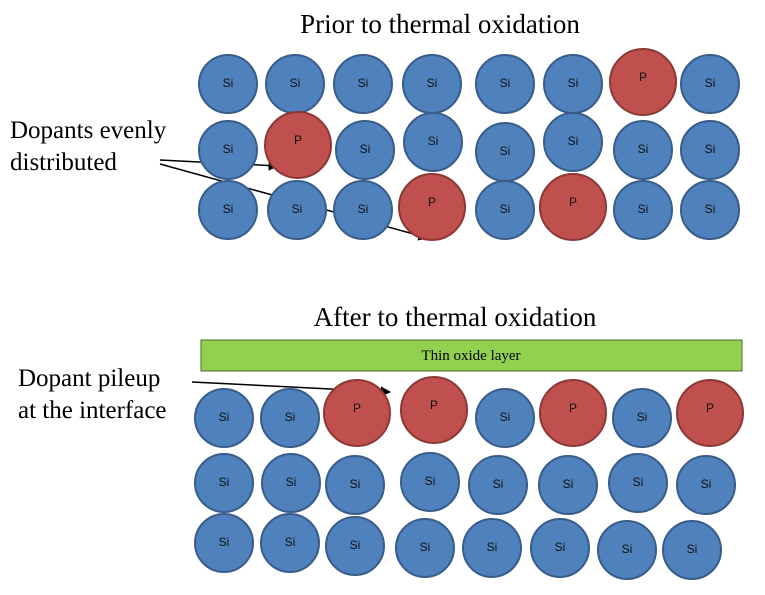 The height and width of the screenshot is (595, 765). I want to click on annotation: Dopants evenly, so click(88, 130).